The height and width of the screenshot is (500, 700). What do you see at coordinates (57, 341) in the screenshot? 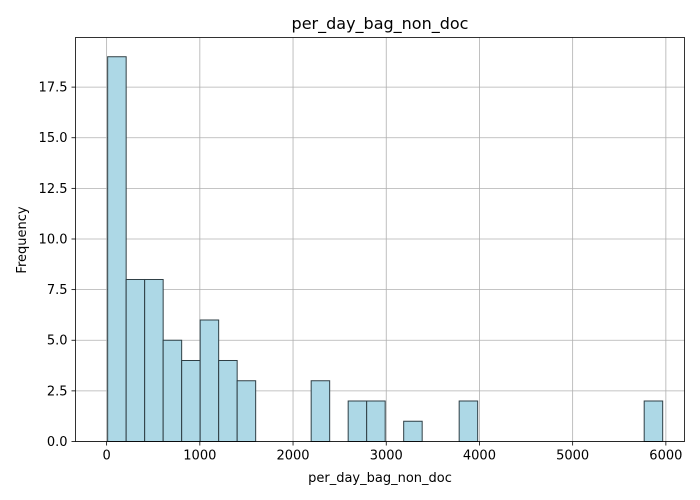
I see `y-tick-label: 5.0` at bounding box center [57, 341].